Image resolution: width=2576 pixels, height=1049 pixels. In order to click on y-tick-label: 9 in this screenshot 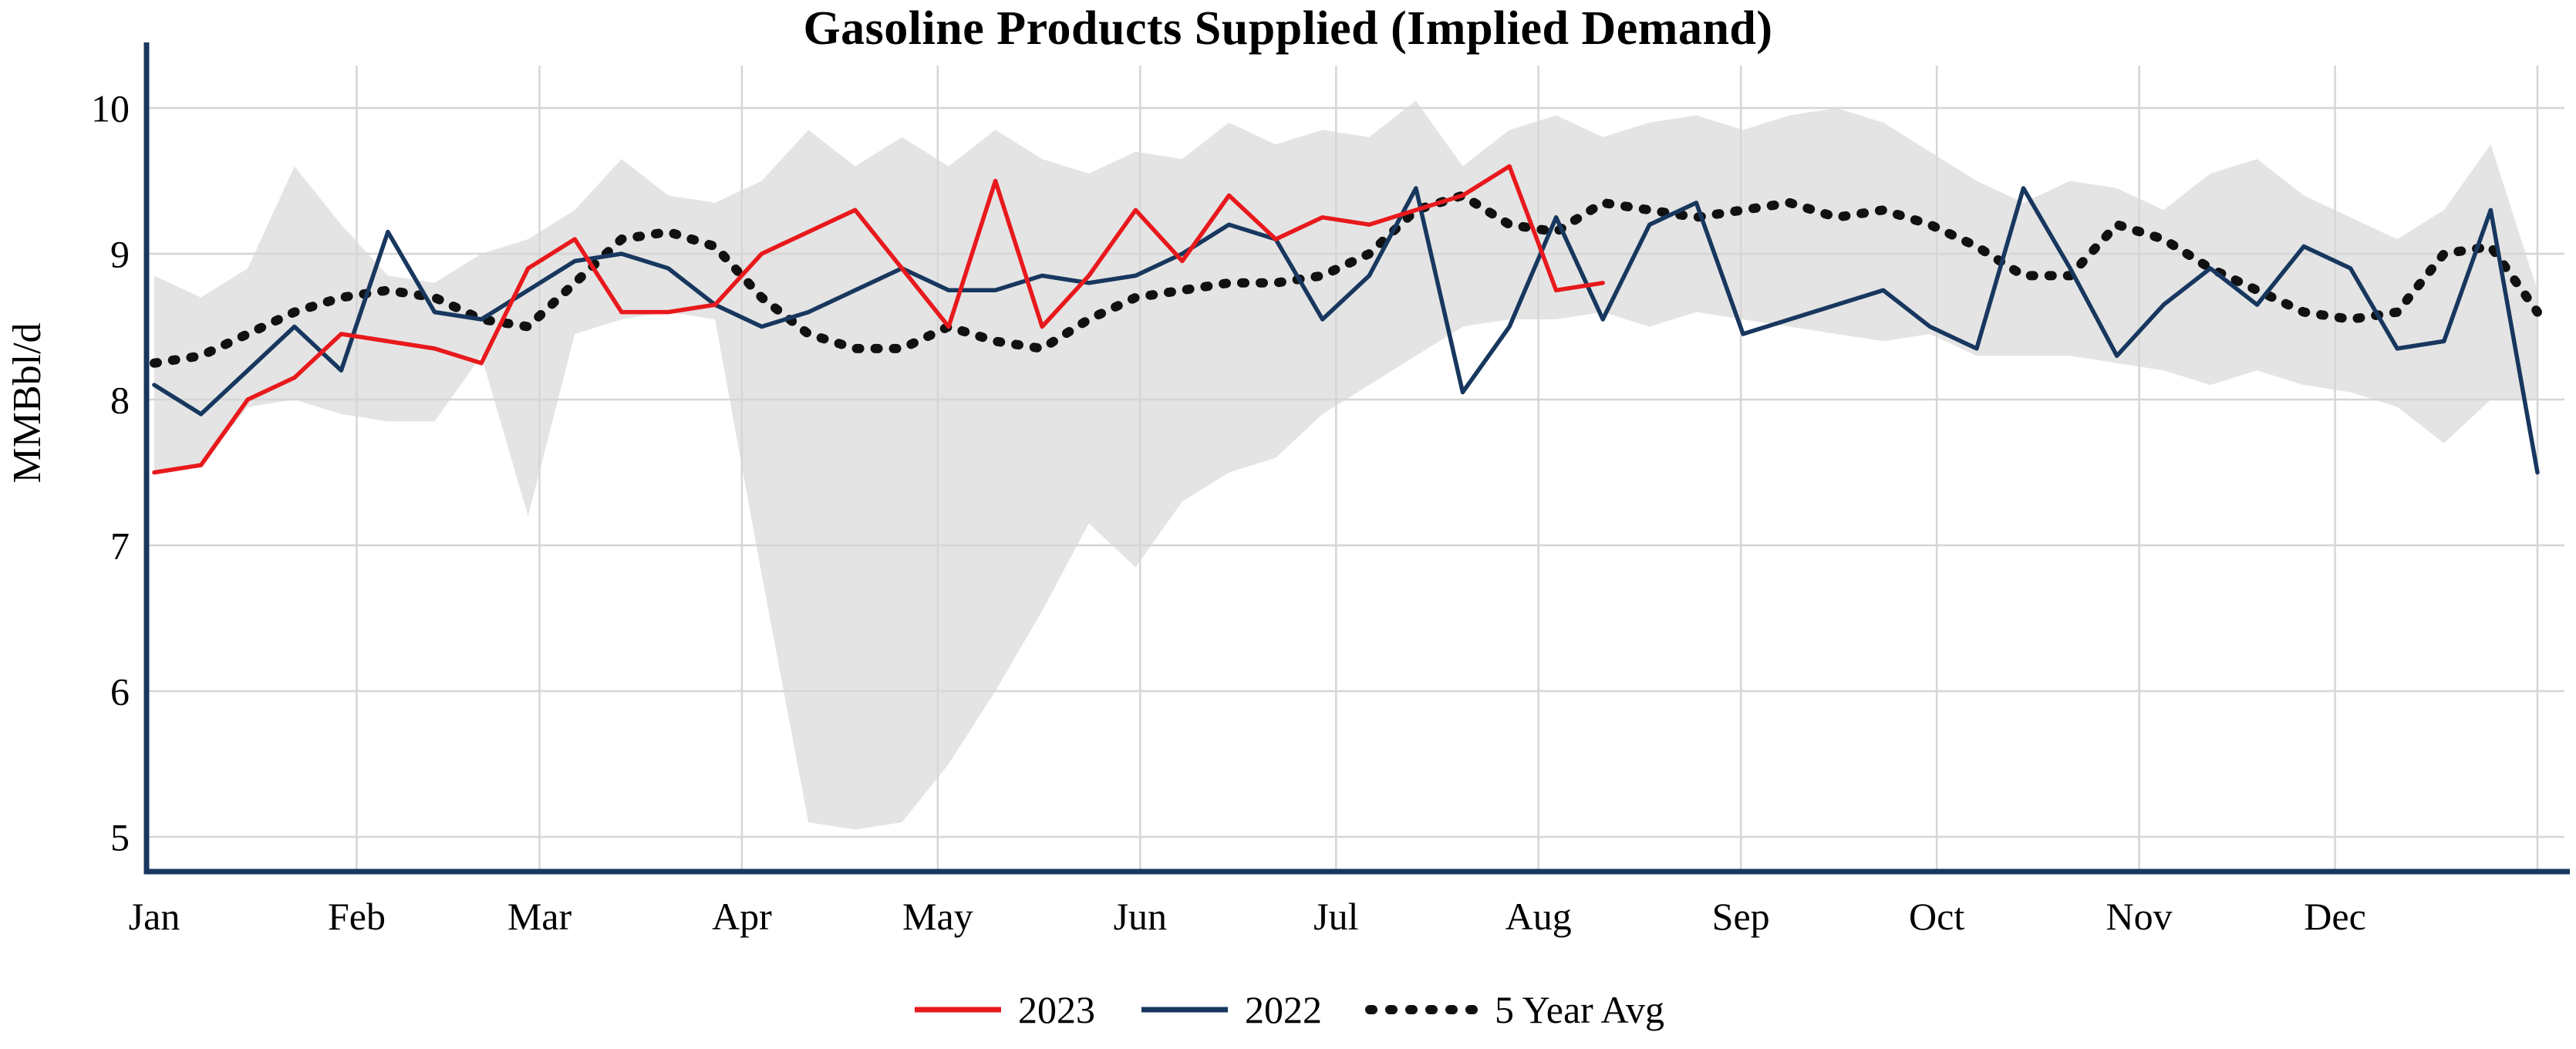, I will do `click(120, 254)`.